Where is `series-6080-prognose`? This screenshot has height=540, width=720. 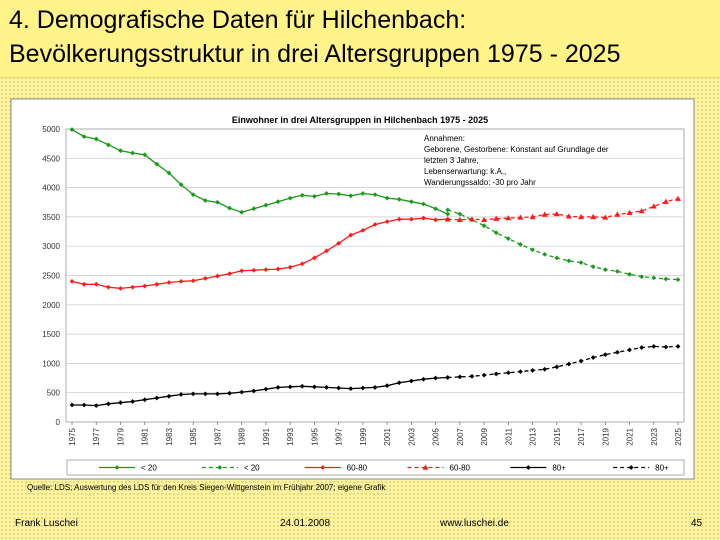 series-6080-prognose is located at coordinates (562, 209).